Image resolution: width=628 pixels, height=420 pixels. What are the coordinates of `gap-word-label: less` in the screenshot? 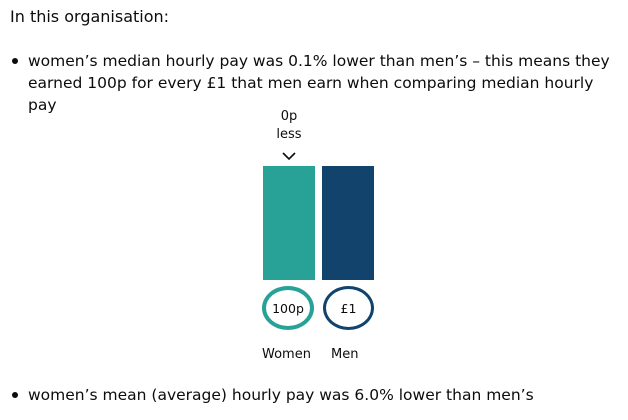 It's located at (289, 134).